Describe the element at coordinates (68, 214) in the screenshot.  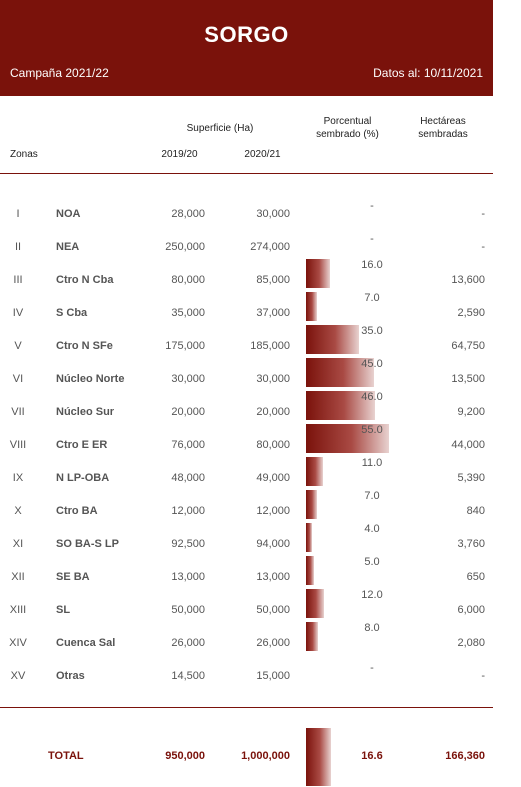
I see `zone-name: NOA` at that location.